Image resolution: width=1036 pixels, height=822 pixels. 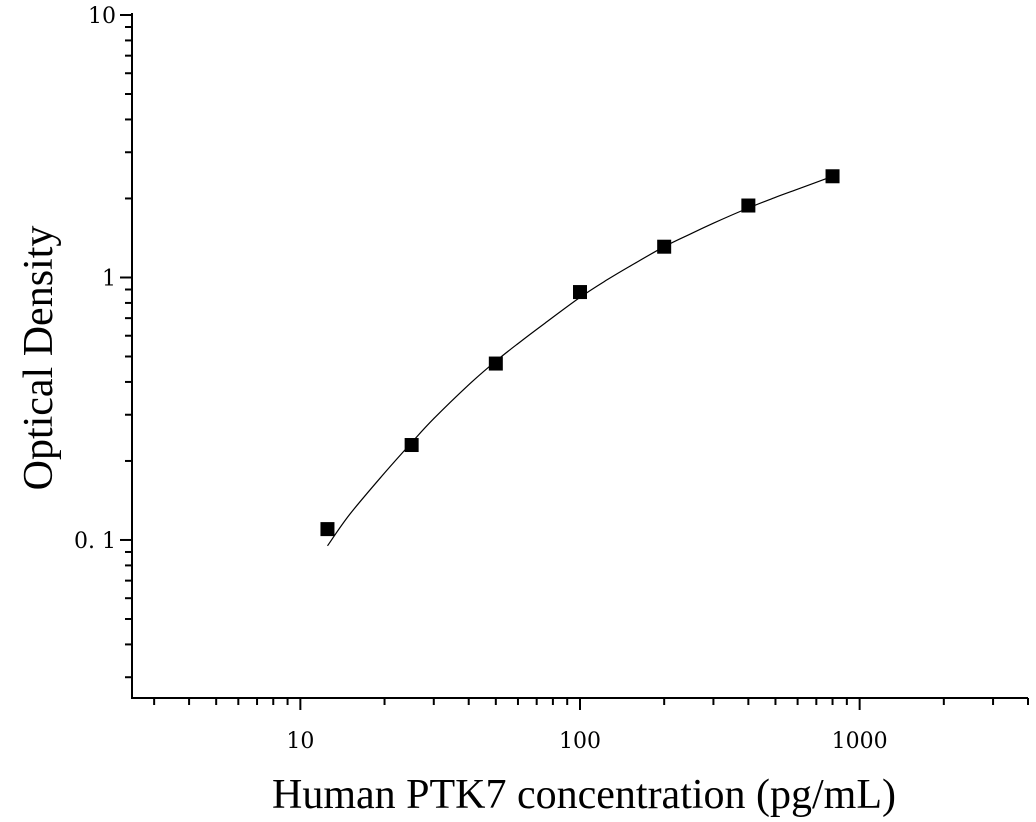 I want to click on y-tick-labels: 0. 1 1 10, so click(x=95, y=279).